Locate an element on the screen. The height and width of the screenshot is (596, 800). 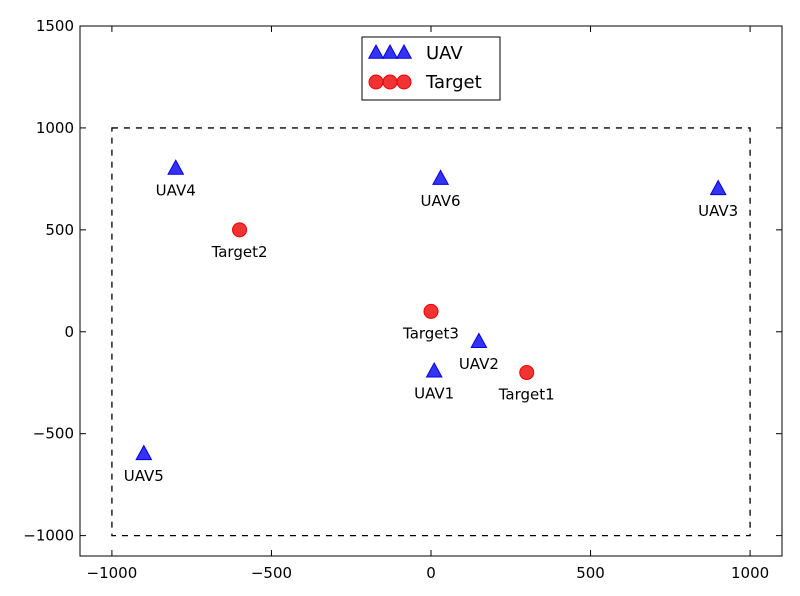
x-tick-label: 0 is located at coordinates (431, 573).